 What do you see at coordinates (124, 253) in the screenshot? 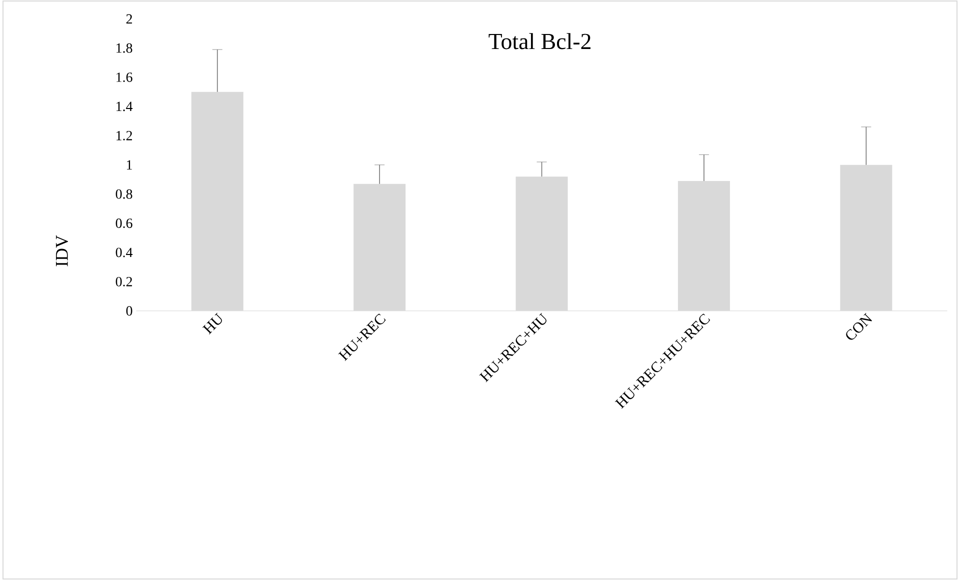
I see `y-tick-label: 0.4` at bounding box center [124, 253].